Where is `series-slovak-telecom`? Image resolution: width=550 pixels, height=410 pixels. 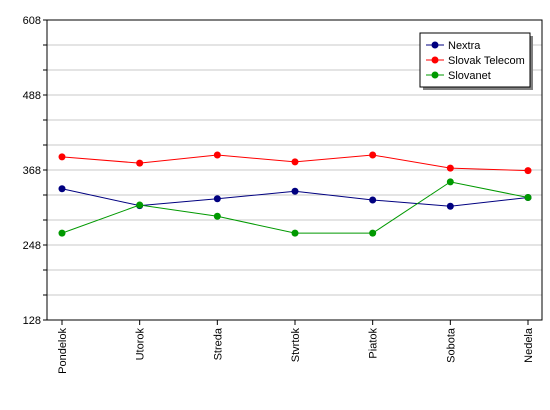 series-slovak-telecom is located at coordinates (295, 163).